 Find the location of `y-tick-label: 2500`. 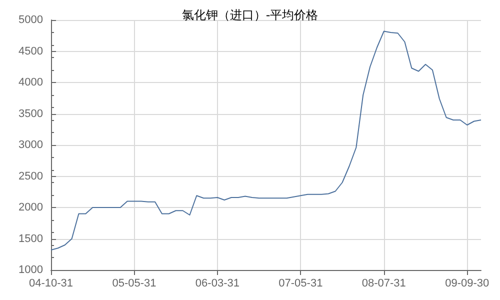

y-tick-label: 2500 is located at coordinates (30, 176).